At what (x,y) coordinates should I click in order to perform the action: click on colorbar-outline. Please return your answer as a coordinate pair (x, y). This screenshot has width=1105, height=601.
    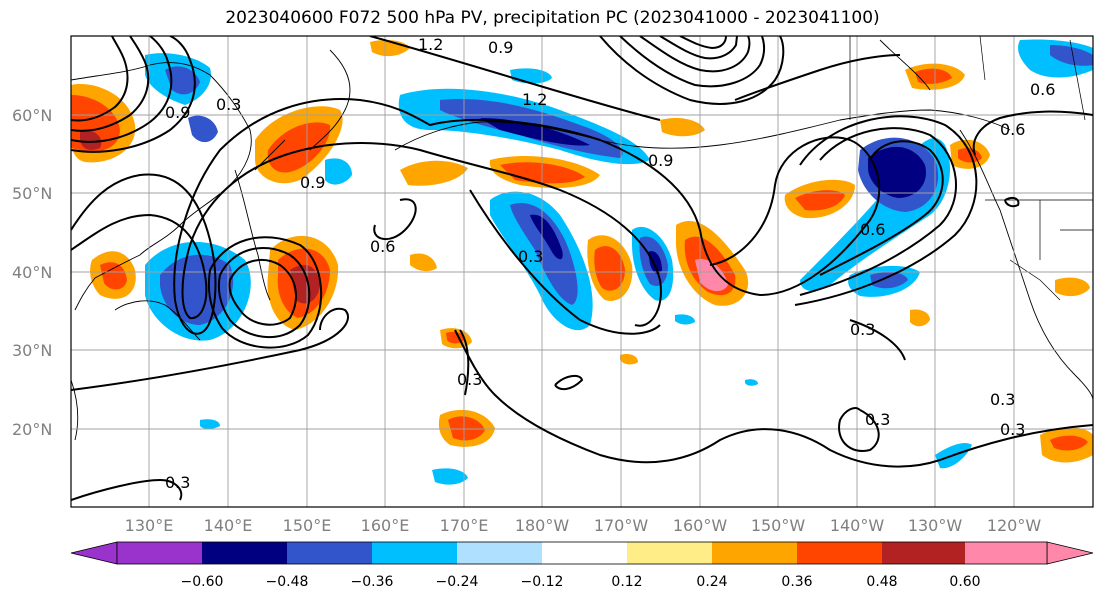
    Looking at the image, I should click on (582, 553).